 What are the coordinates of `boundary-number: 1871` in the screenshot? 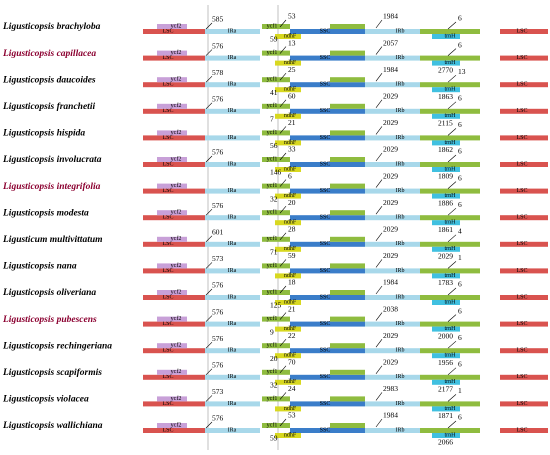 It's located at (445, 415).